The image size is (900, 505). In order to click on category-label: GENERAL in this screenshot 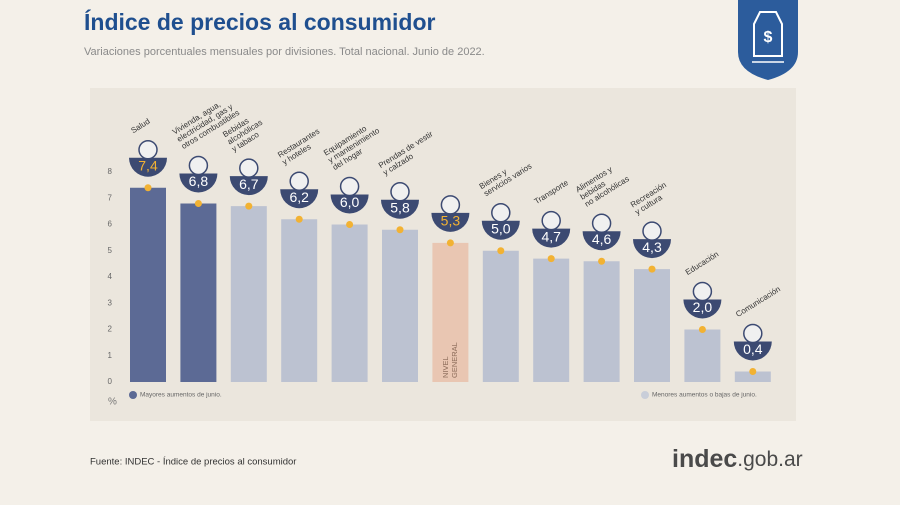, I will do `click(454, 360)`.